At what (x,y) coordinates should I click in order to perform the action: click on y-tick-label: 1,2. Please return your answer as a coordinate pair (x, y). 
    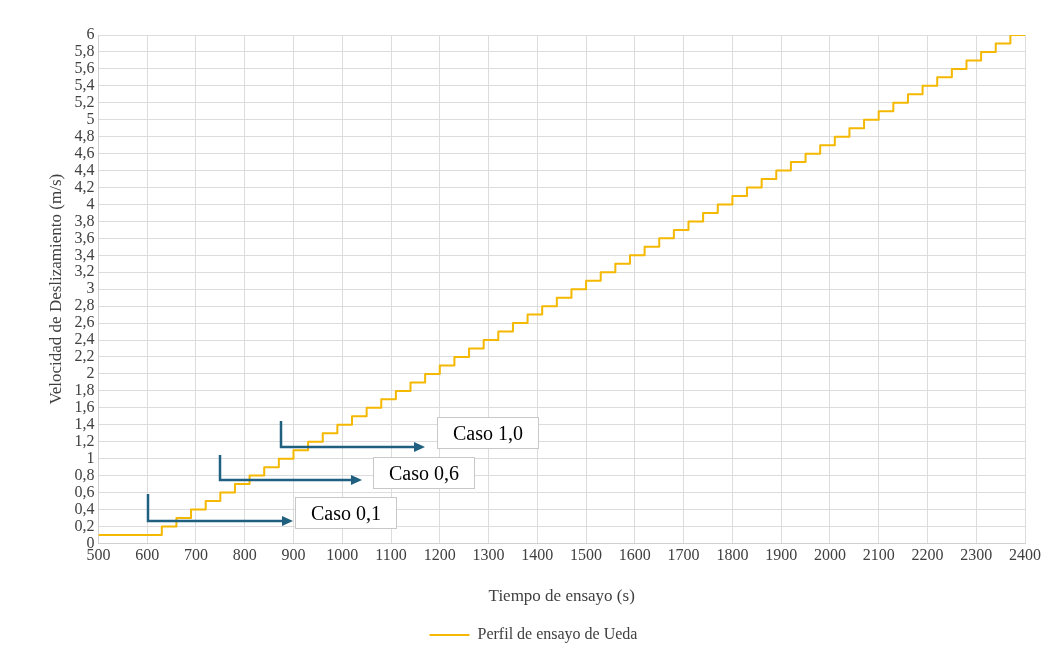
    Looking at the image, I should click on (84, 440).